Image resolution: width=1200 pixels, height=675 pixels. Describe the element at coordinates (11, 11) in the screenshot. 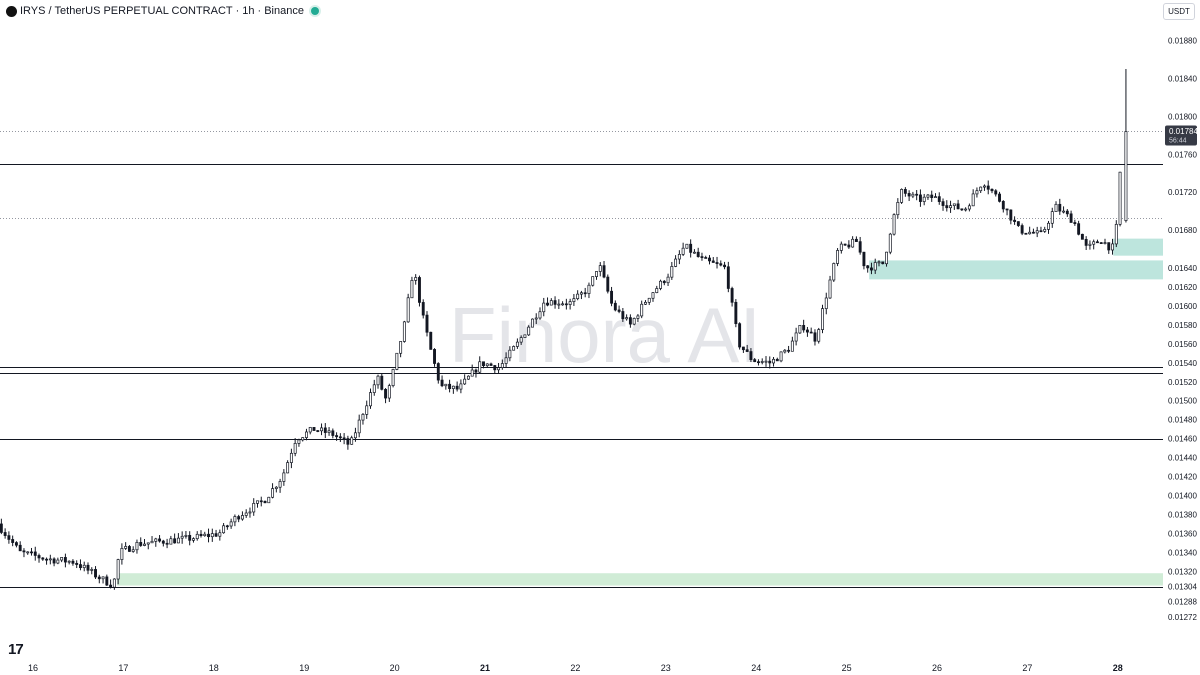

I see `coin-icon` at that location.